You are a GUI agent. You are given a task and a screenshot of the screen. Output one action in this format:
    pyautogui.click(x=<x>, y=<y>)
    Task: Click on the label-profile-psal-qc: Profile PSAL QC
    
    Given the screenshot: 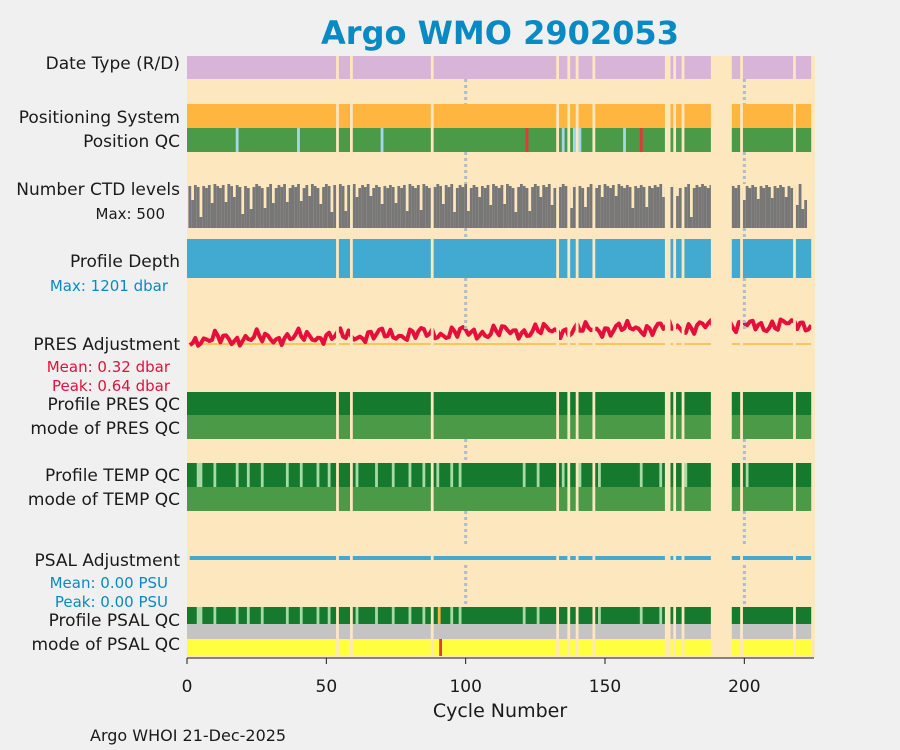 What is the action you would take?
    pyautogui.click(x=114, y=621)
    